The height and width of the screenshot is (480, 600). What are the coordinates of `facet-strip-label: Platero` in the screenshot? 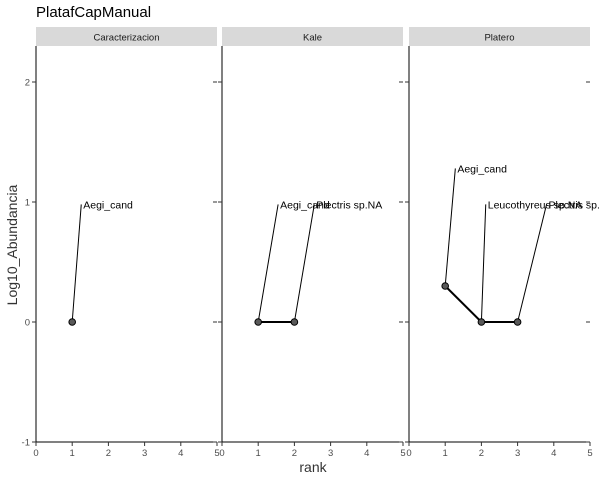 It's located at (499, 38).